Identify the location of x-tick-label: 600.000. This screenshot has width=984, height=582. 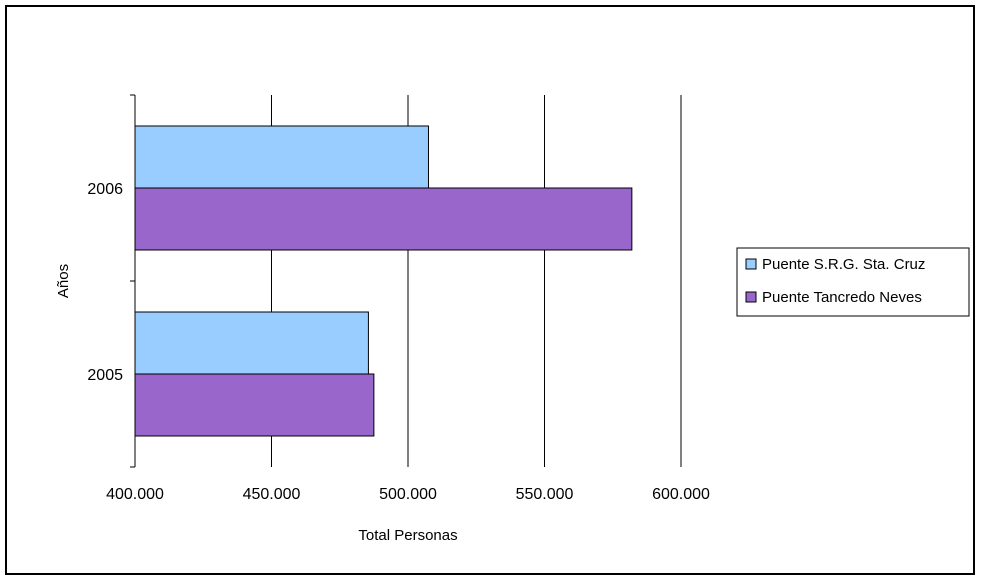
(681, 494).